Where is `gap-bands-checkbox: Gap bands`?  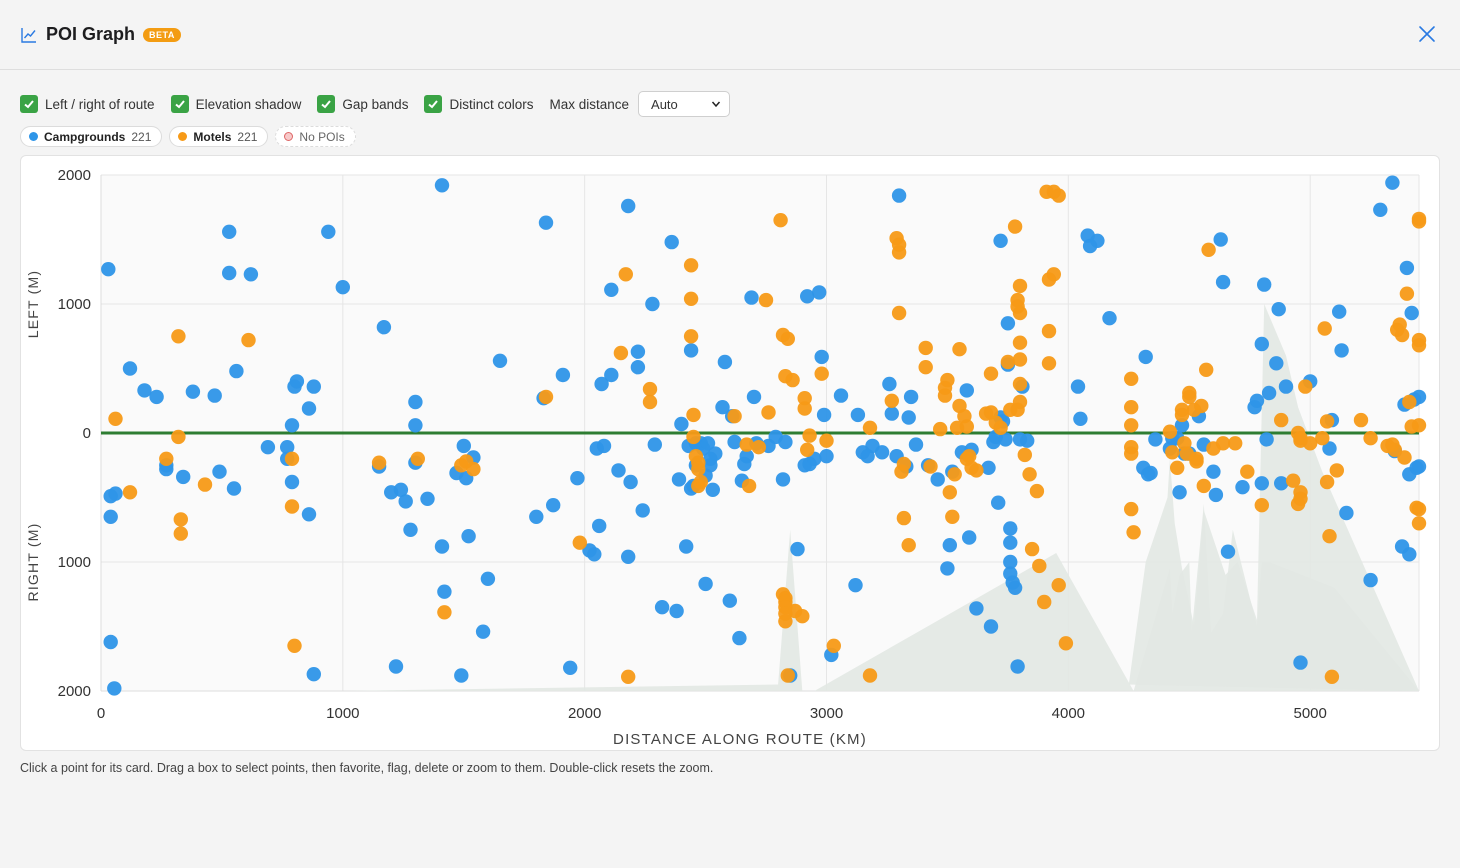 gap-bands-checkbox: Gap bands is located at coordinates (362, 104).